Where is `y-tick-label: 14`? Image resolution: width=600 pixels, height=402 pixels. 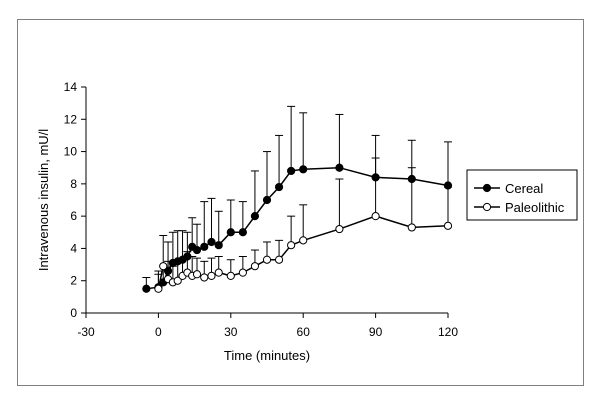
y-tick-label: 14 is located at coordinates (71, 87).